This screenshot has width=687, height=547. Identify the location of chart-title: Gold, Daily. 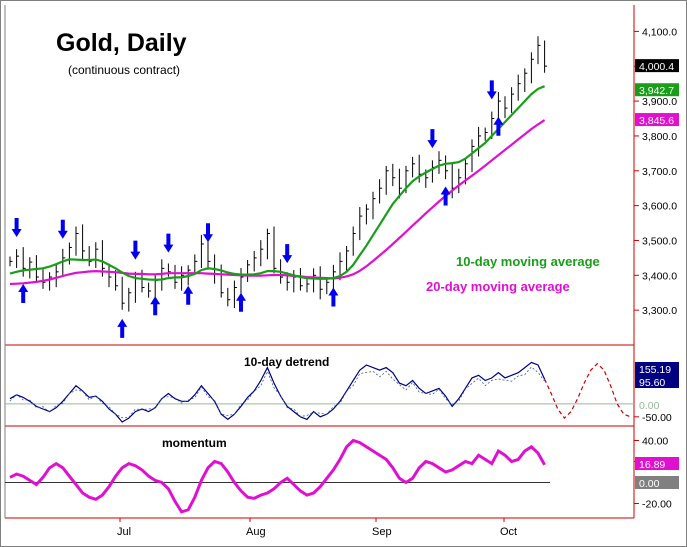
(121, 43).